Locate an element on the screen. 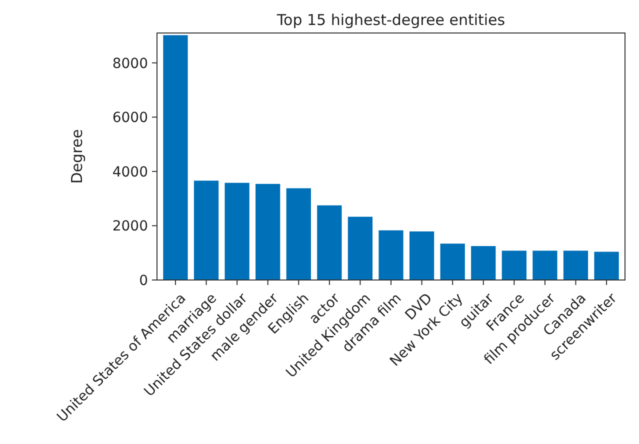  chart-title: Top 15 highest-degree entities is located at coordinates (391, 20).